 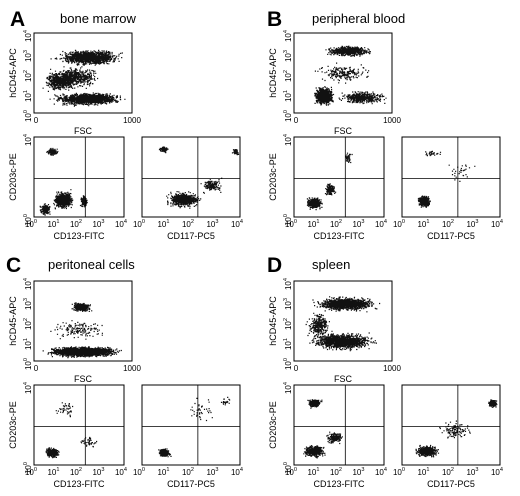 I want to click on panel-letter: B, so click(x=275, y=19).